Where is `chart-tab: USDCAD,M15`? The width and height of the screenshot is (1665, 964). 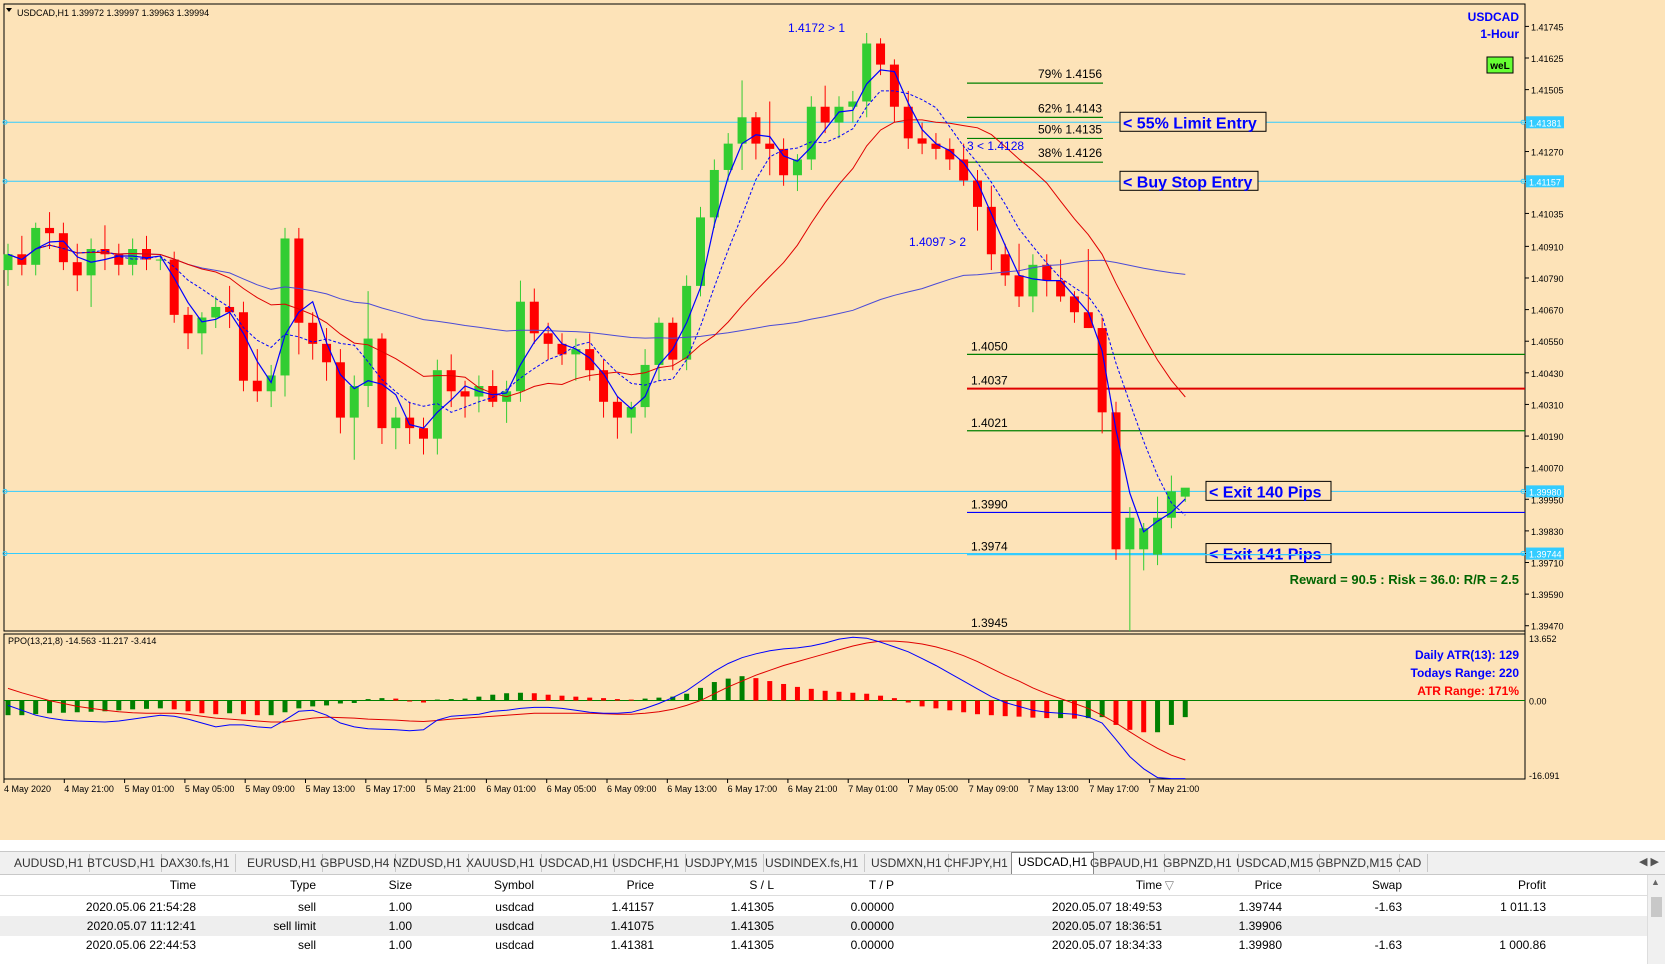
chart-tab: USDCAD,M15 is located at coordinates (1275, 863).